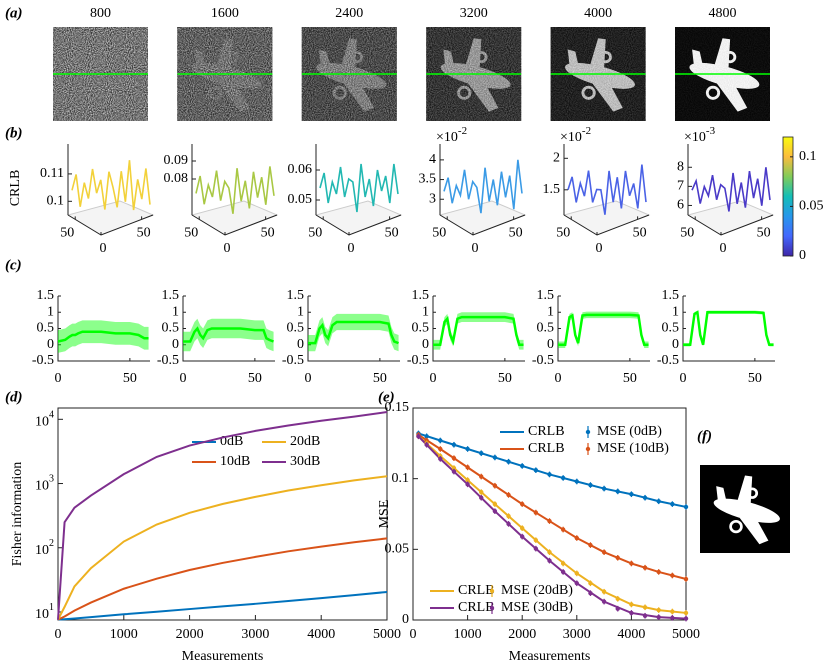  I want to click on x-tick-label: 1000, so click(468, 634).